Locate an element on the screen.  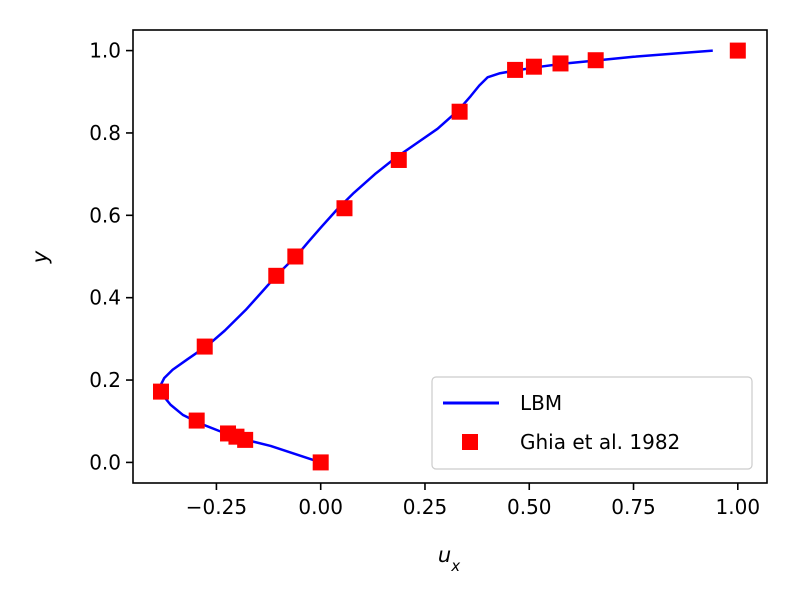
legend-frame is located at coordinates (592, 423).